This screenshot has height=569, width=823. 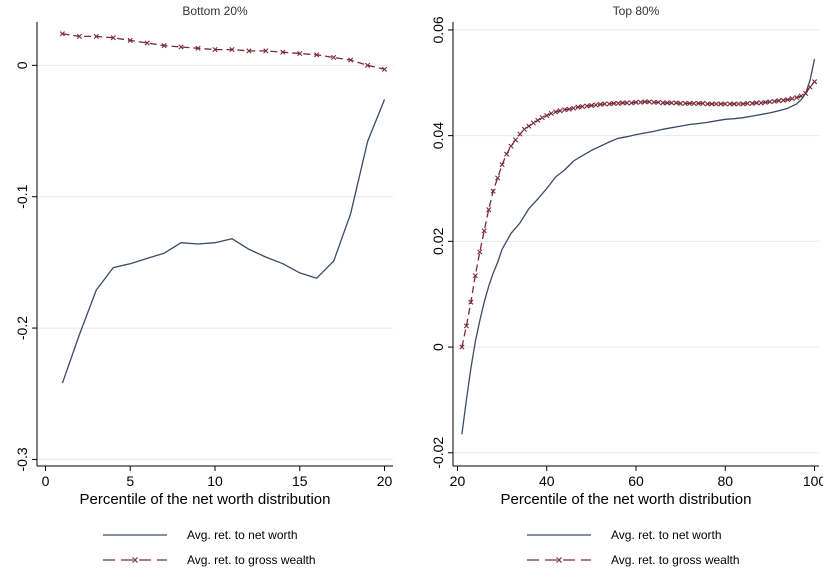 I want to click on y-tick-label: 0.04, so click(x=438, y=135).